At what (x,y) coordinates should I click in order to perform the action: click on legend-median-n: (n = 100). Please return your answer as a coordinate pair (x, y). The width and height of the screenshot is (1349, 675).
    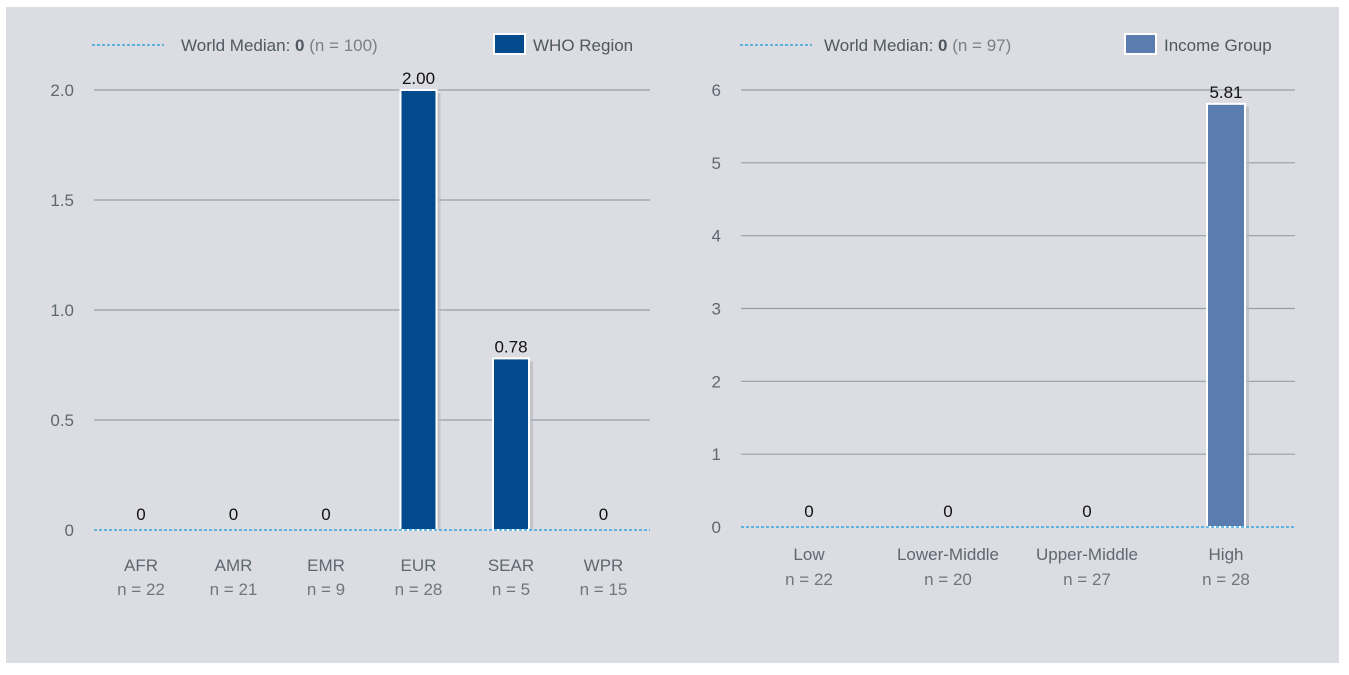
    Looking at the image, I should click on (340, 45).